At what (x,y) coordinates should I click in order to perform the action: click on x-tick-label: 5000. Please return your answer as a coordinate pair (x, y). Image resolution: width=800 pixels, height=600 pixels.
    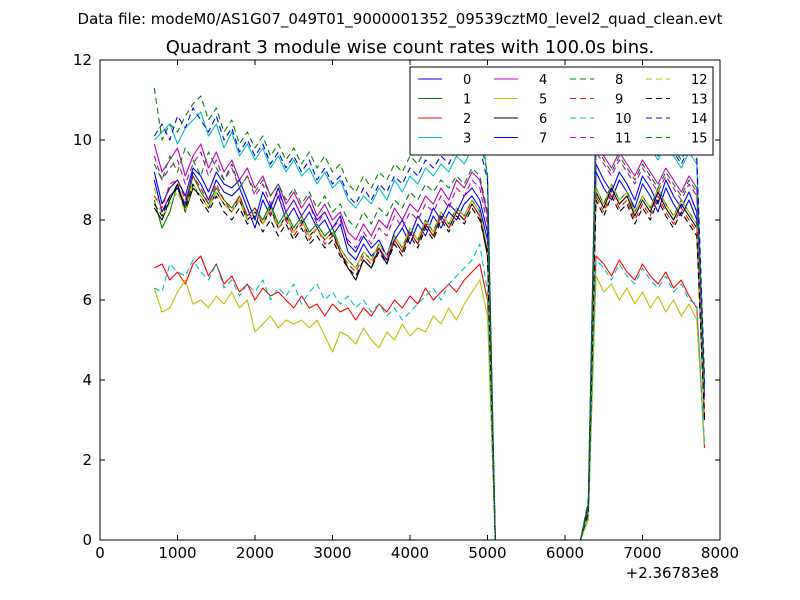
    Looking at the image, I should click on (487, 553).